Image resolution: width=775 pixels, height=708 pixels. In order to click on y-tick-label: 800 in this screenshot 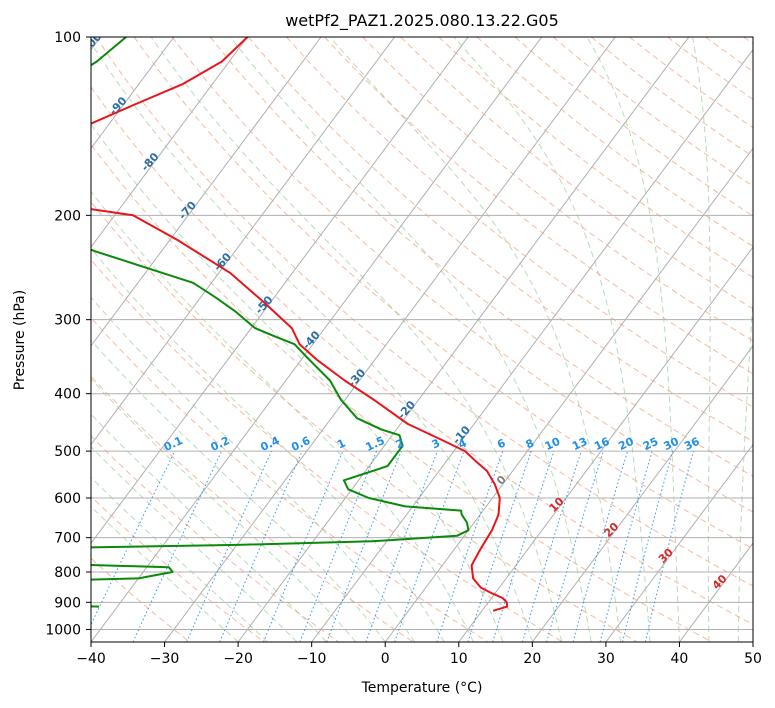, I will do `click(67, 573)`.